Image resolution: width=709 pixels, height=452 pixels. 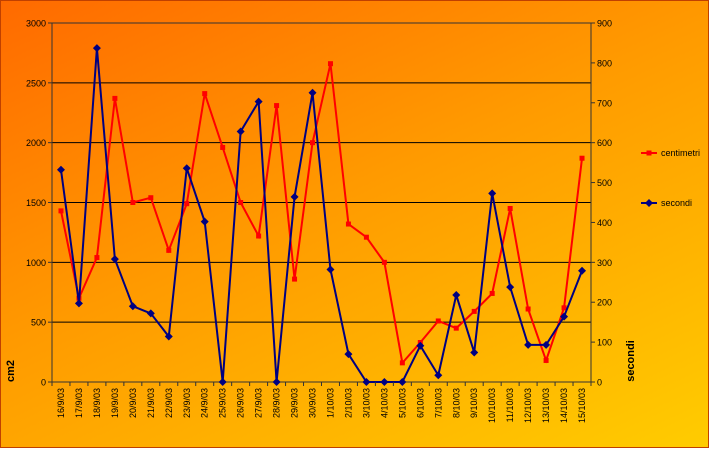 I want to click on x-tick-label: 9/10/03, so click(x=474, y=403).